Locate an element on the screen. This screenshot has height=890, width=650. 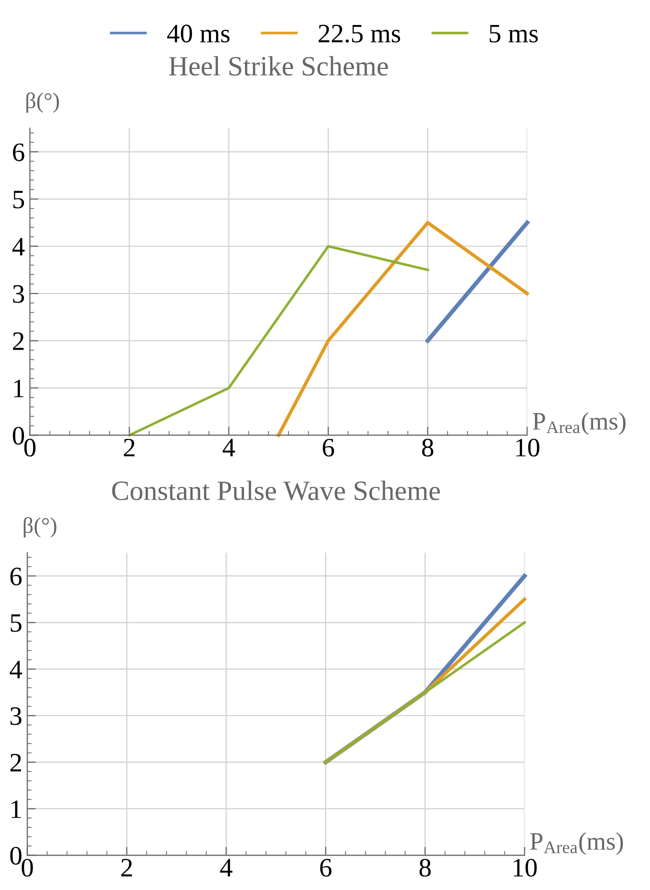
legend-label: 5 ms is located at coordinates (514, 33).